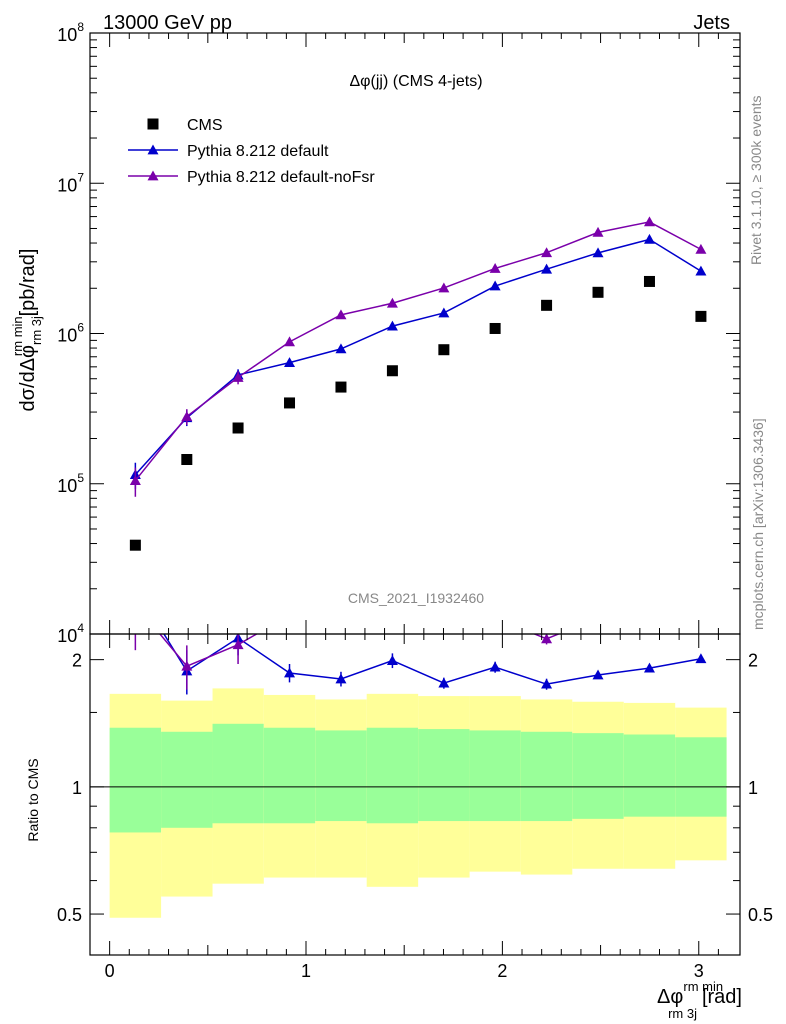 Image resolution: width=786 pixels, height=1024 pixels. I want to click on x-tick-label: 0, so click(110, 971).